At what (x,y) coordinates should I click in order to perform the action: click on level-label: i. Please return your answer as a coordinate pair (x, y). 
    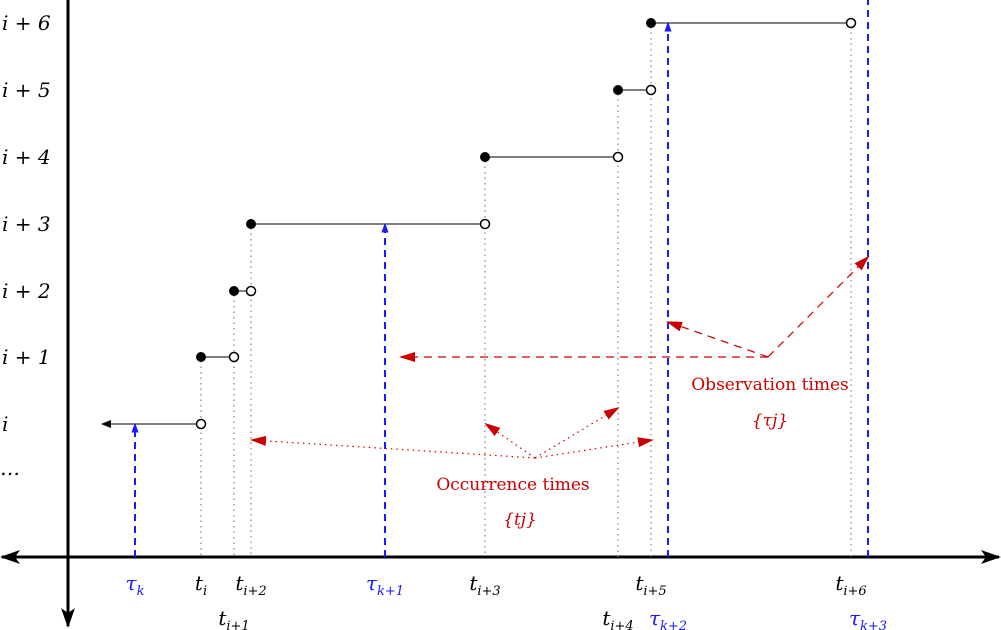
    Looking at the image, I should click on (5, 424).